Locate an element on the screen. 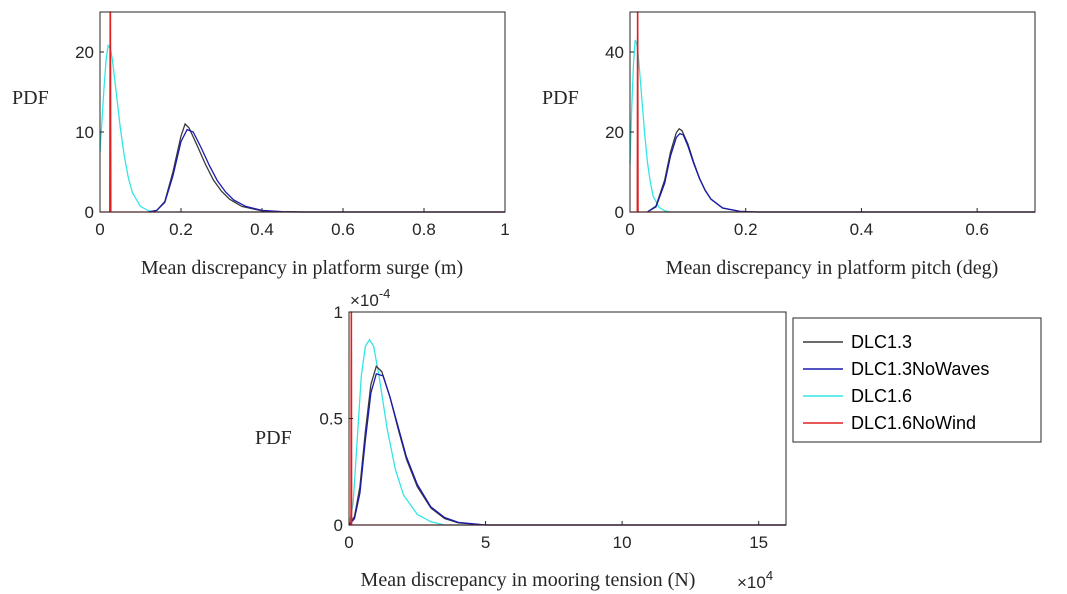 The width and height of the screenshot is (1067, 594). surge-xtick-label: 1 is located at coordinates (504, 229).